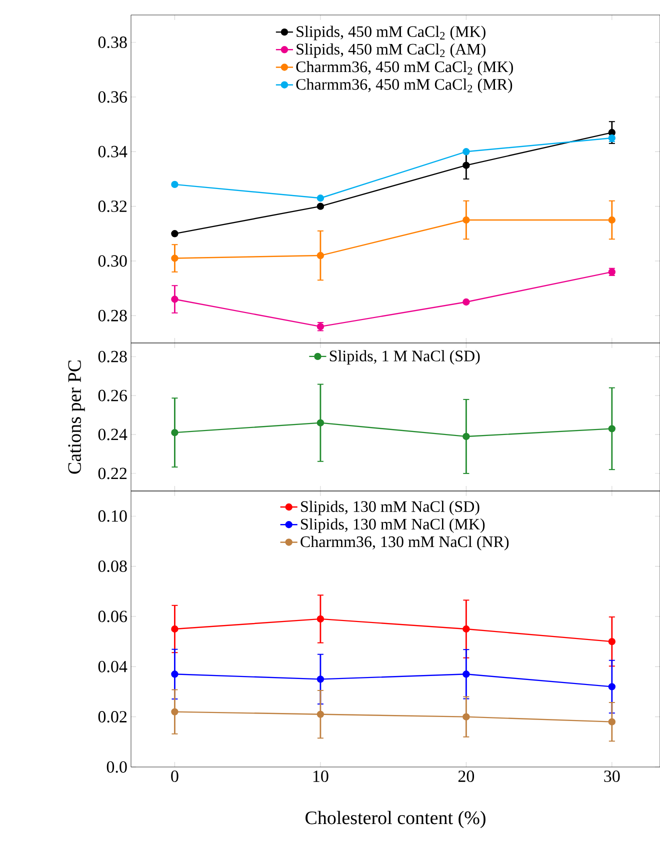 This screenshot has width=660, height=853. Describe the element at coordinates (112, 616) in the screenshot. I see `y-tick-label: 0.06` at that location.